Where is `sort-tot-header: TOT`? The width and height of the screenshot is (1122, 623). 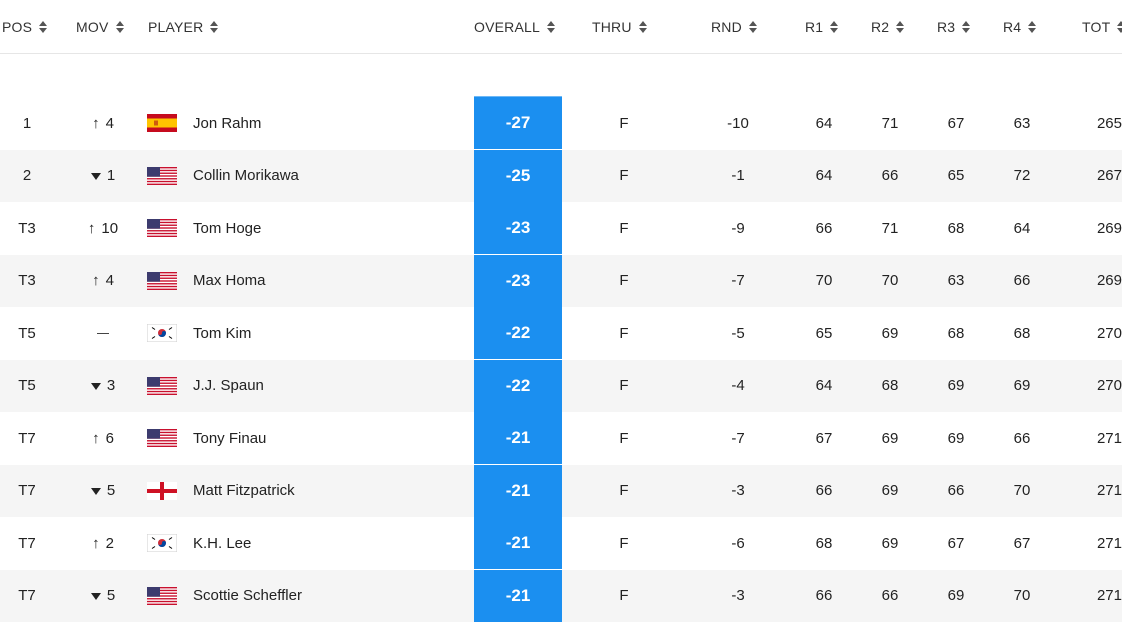
sort-tot-header: TOT is located at coordinates (1102, 26).